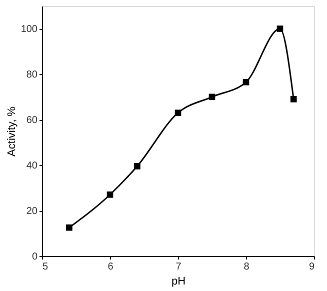  I want to click on y-tick-label: 80, so click(32, 75).